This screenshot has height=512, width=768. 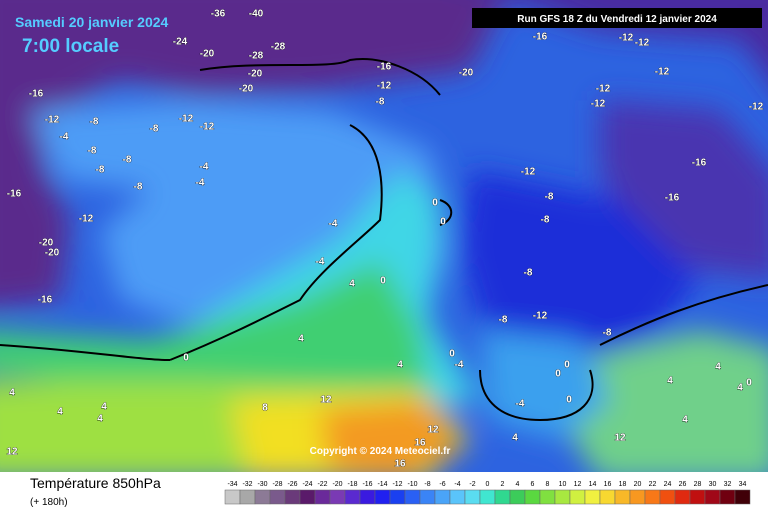 What do you see at coordinates (337, 484) in the screenshot?
I see `legend-tick-label: -20` at bounding box center [337, 484].